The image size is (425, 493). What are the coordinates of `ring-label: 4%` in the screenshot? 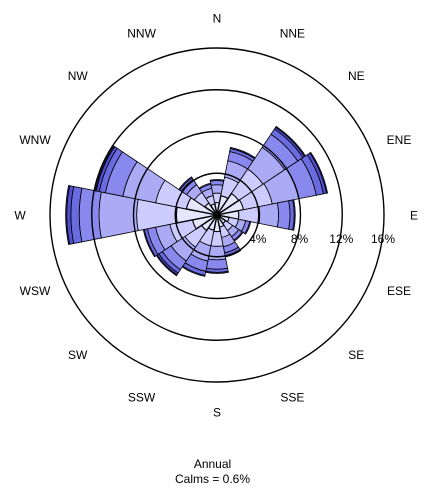 It's located at (258, 239).